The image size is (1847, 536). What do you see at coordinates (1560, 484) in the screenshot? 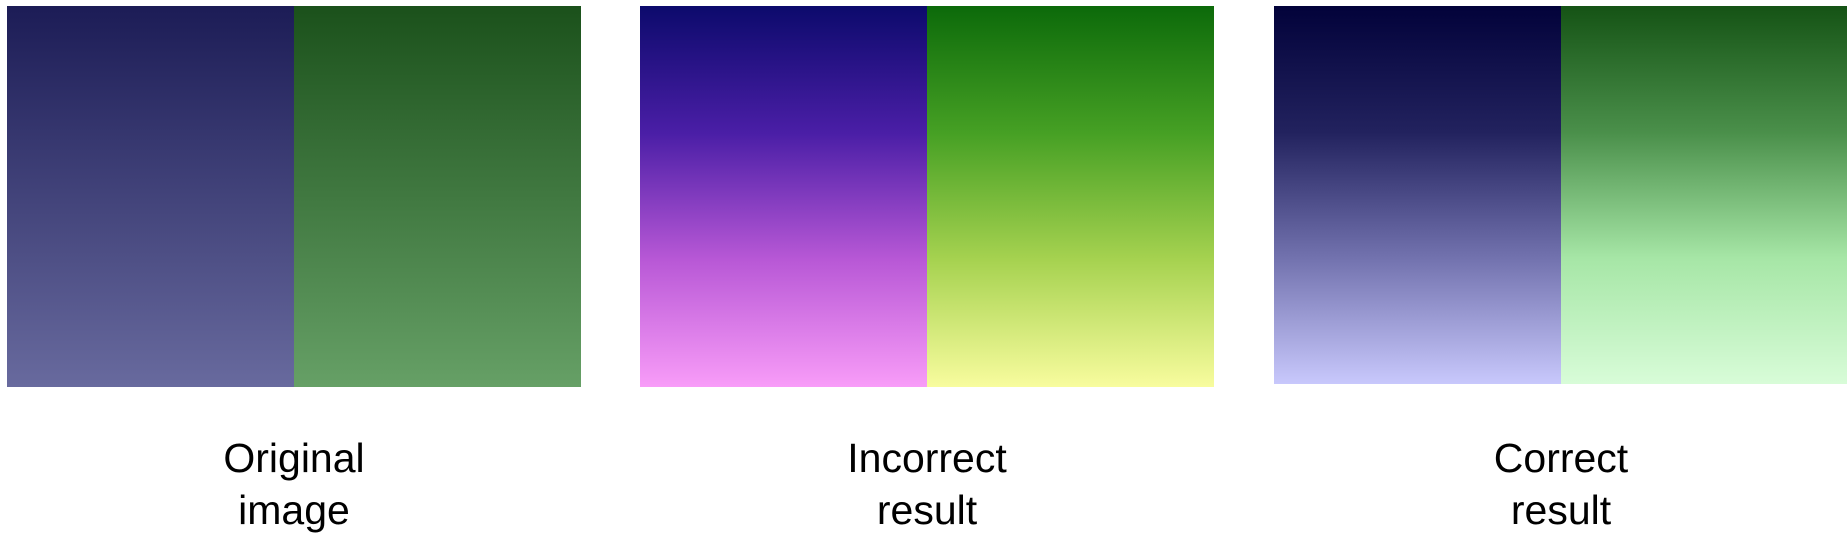
I see `correct-result-caption: Correct result` at bounding box center [1560, 484].